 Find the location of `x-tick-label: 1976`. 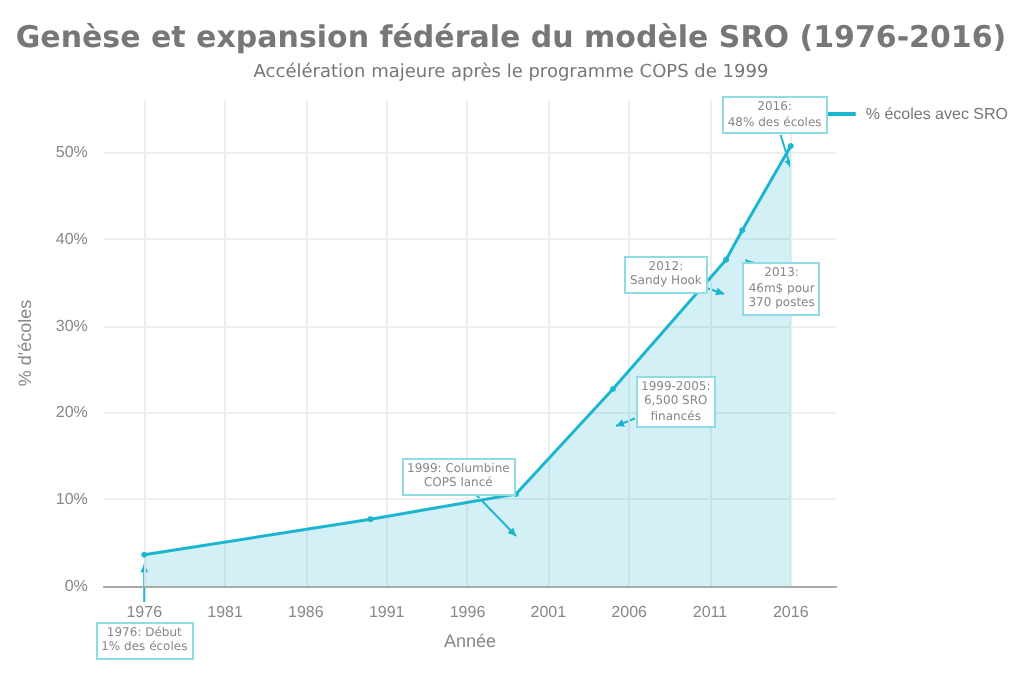

x-tick-label: 1976 is located at coordinates (145, 612).